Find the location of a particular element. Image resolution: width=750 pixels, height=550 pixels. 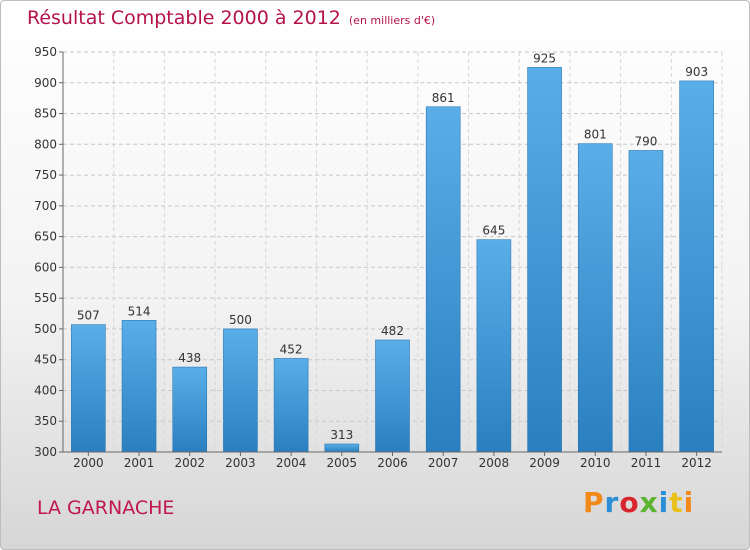

y-tick-label: 600 is located at coordinates (45, 267).